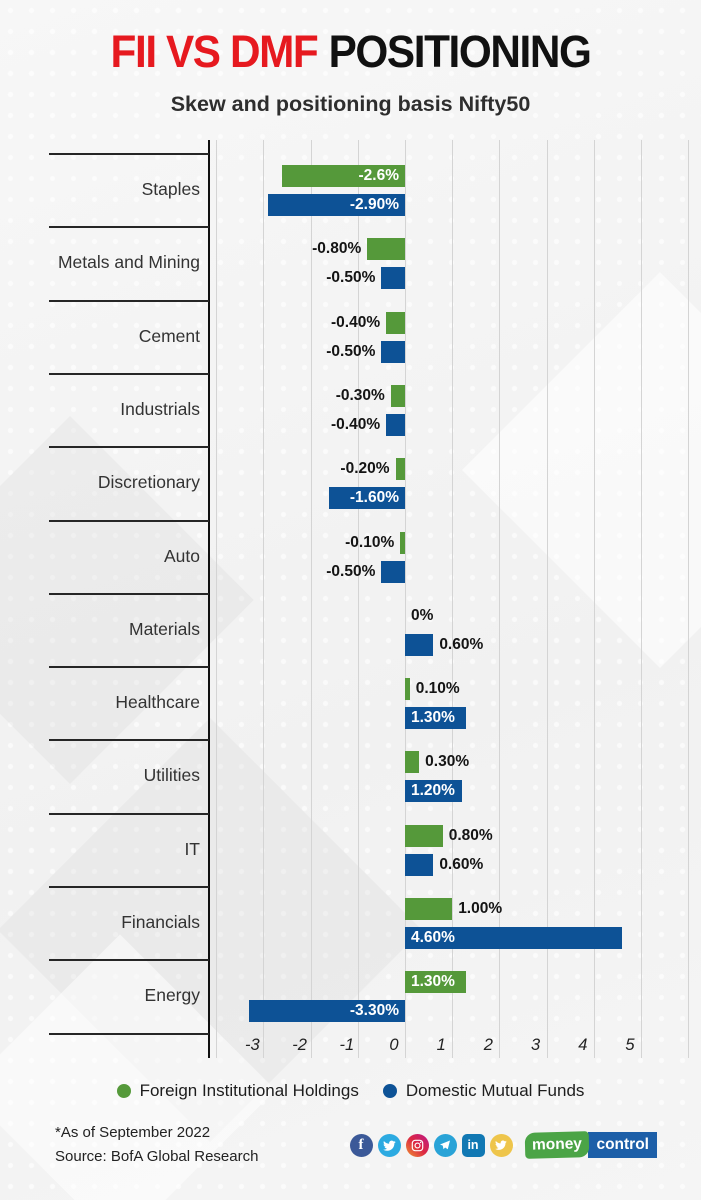 This screenshot has height=1200, width=701. I want to click on category-label: Utilities, so click(171, 775).